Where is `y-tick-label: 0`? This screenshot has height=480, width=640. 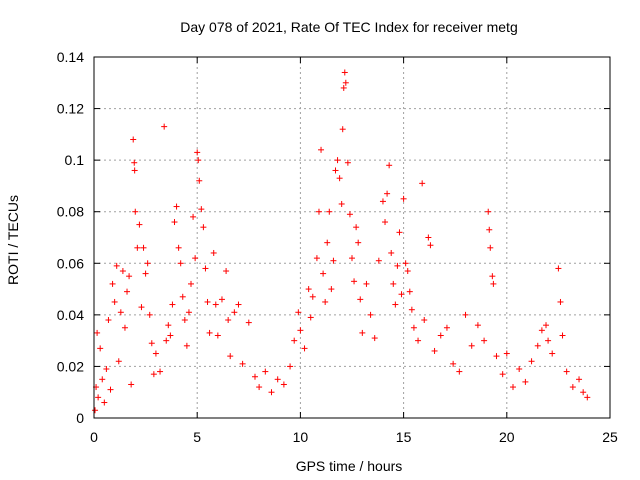 y-tick-label: 0 is located at coordinates (80, 418).